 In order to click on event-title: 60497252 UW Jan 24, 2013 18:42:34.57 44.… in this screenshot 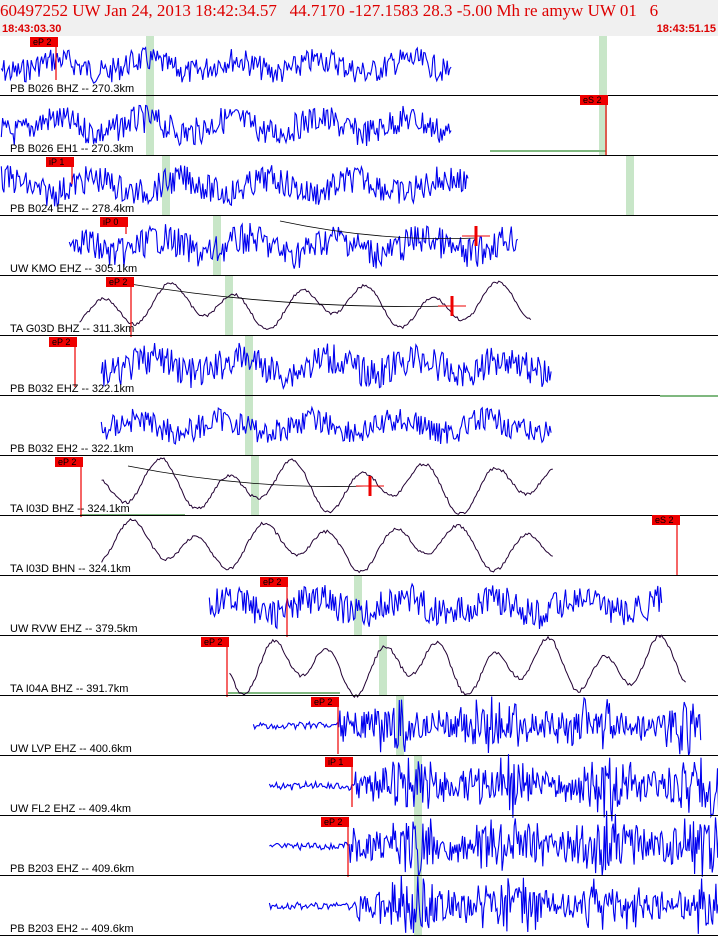, I will do `click(329, 10)`.